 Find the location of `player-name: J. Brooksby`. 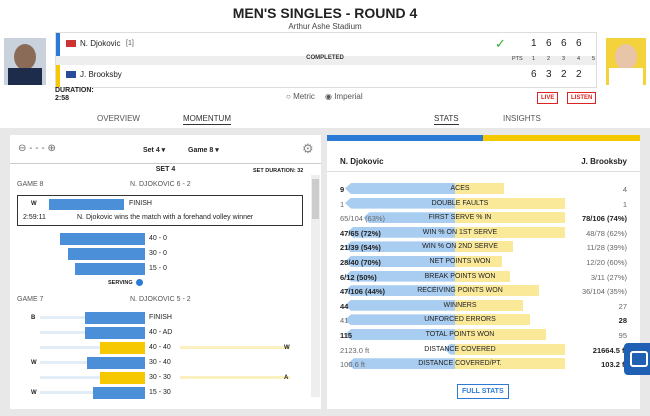

player-name: J. Brooksby is located at coordinates (101, 74).